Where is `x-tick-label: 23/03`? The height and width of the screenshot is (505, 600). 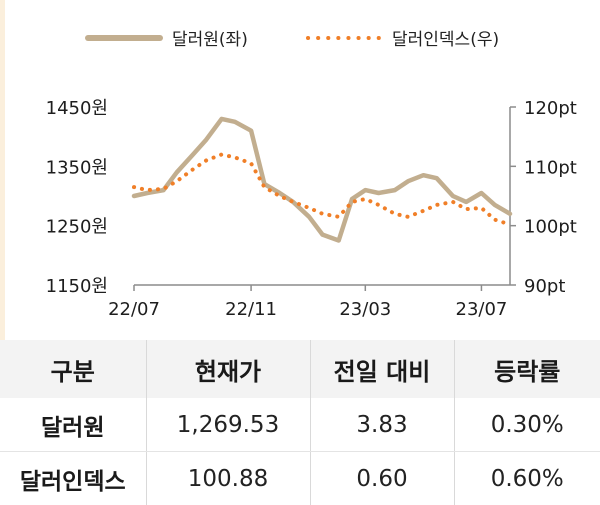
x-tick-label: 23/03 is located at coordinates (365, 309).